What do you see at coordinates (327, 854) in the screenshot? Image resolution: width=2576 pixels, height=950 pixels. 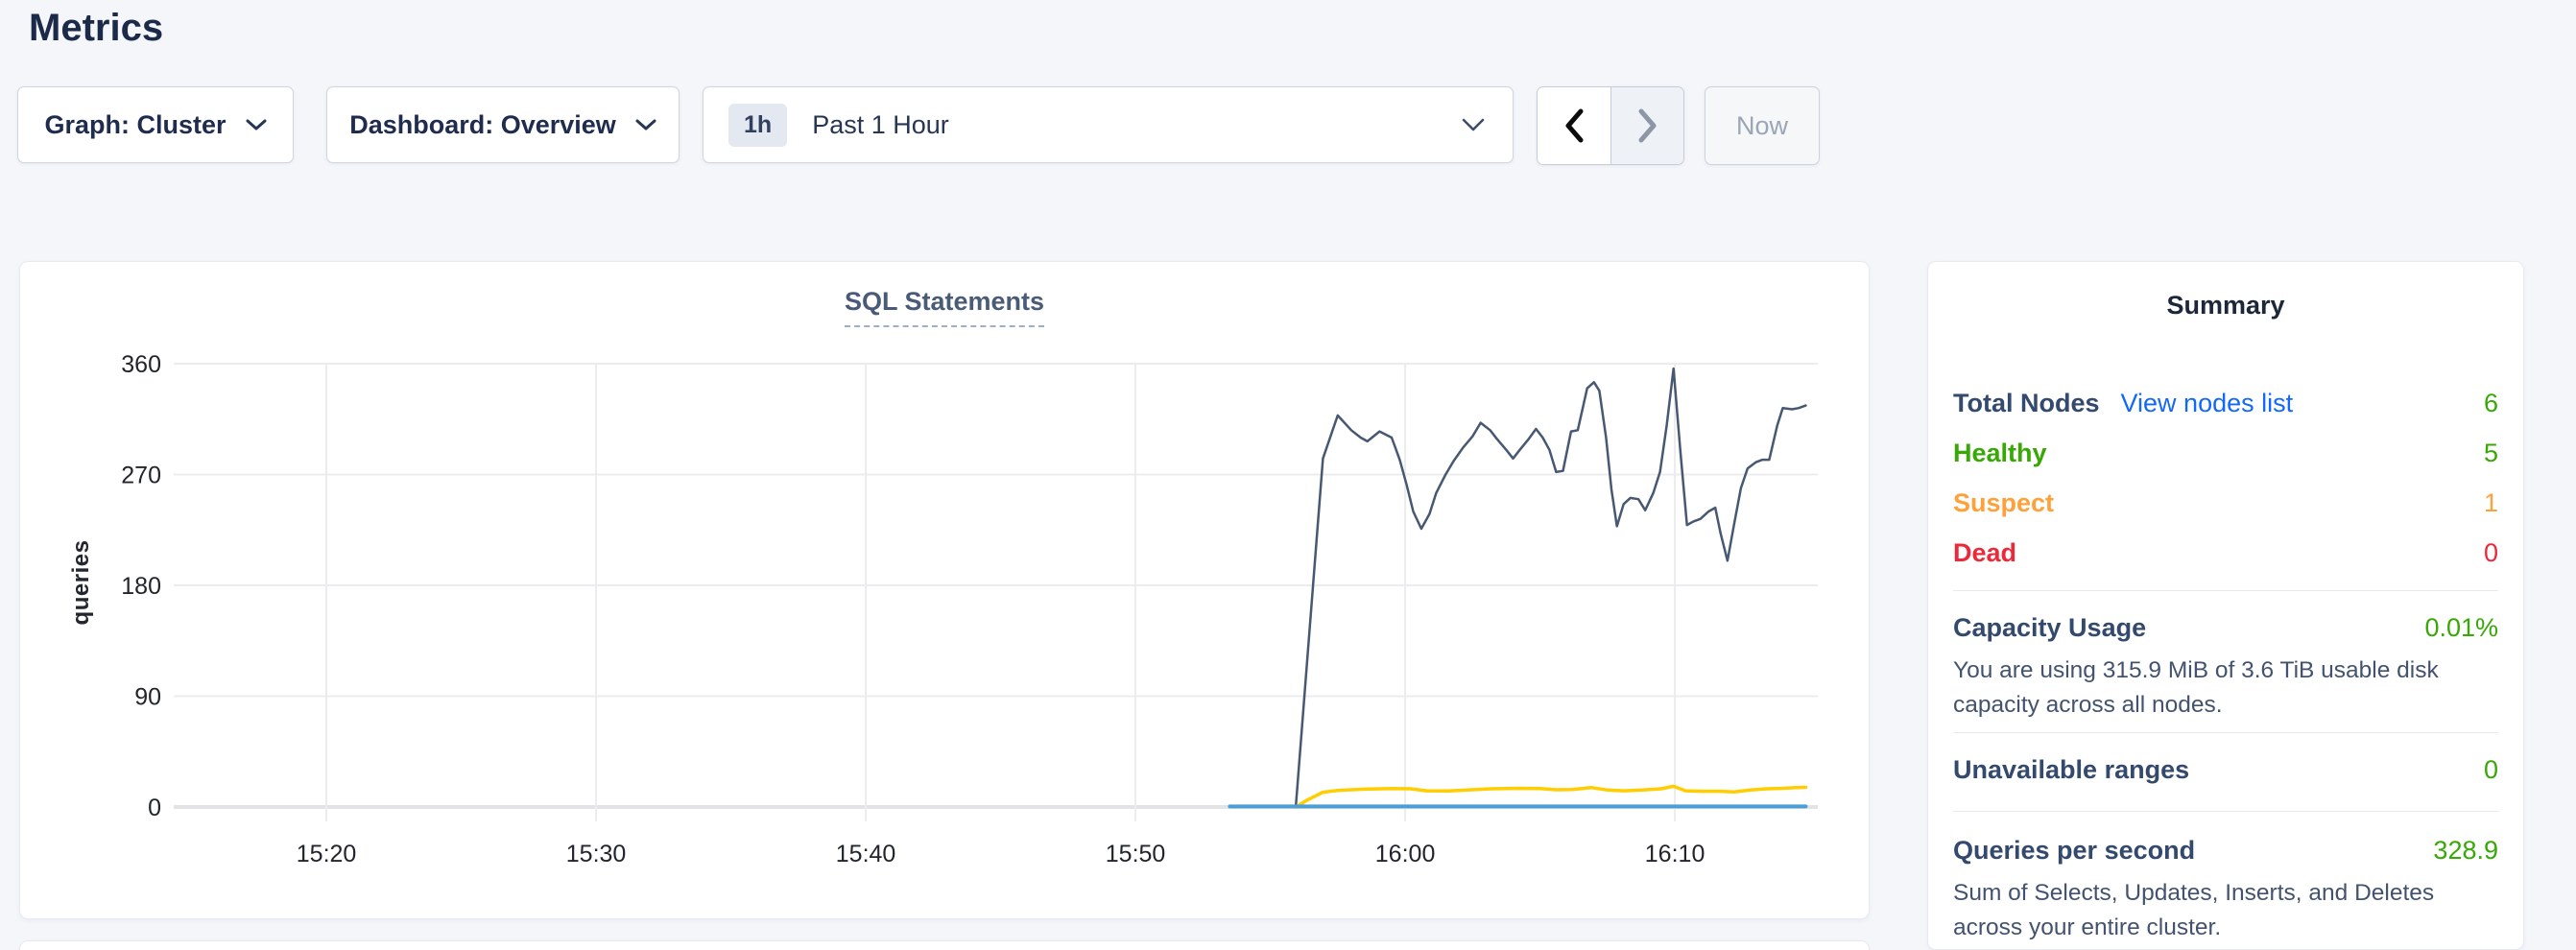 I see `x-tick-label: 15:20` at bounding box center [327, 854].